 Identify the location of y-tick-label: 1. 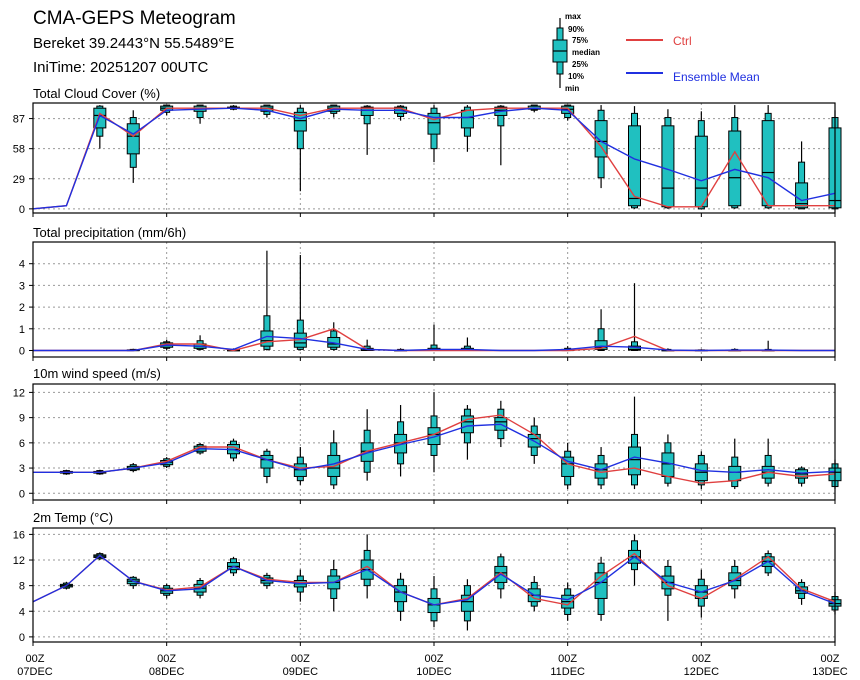
(22, 330).